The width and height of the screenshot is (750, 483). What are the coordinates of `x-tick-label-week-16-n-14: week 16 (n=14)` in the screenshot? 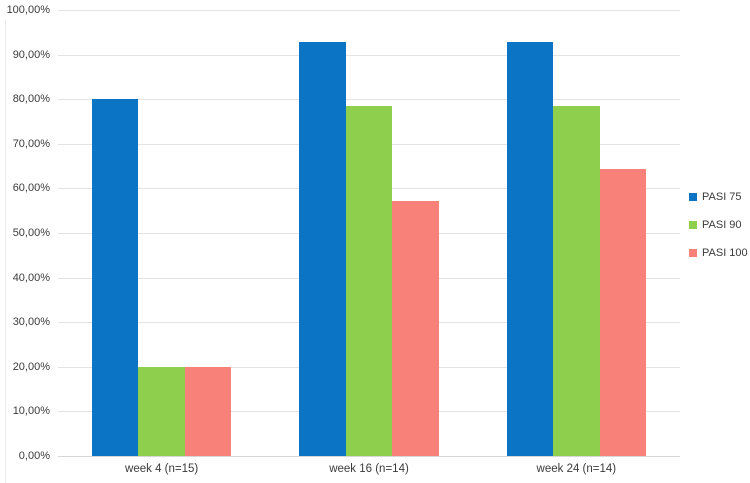 It's located at (369, 469).